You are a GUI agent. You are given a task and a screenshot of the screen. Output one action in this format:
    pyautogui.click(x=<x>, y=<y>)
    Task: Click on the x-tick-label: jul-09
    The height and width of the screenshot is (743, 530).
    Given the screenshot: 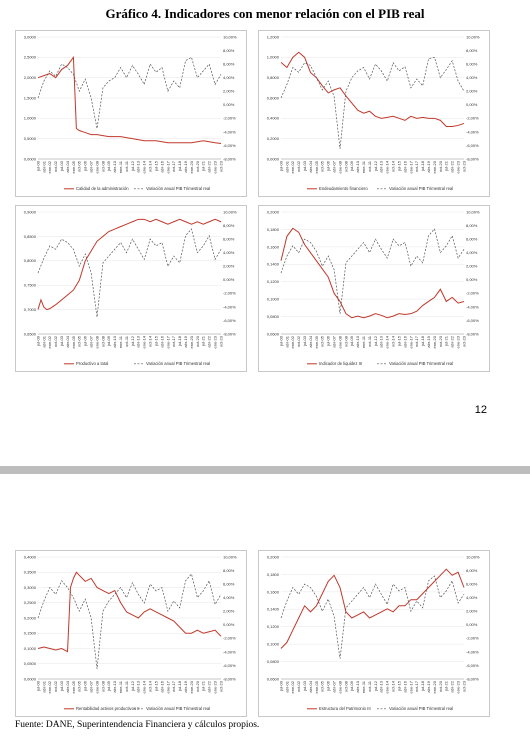 What is the action you would take?
    pyautogui.click(x=351, y=166)
    